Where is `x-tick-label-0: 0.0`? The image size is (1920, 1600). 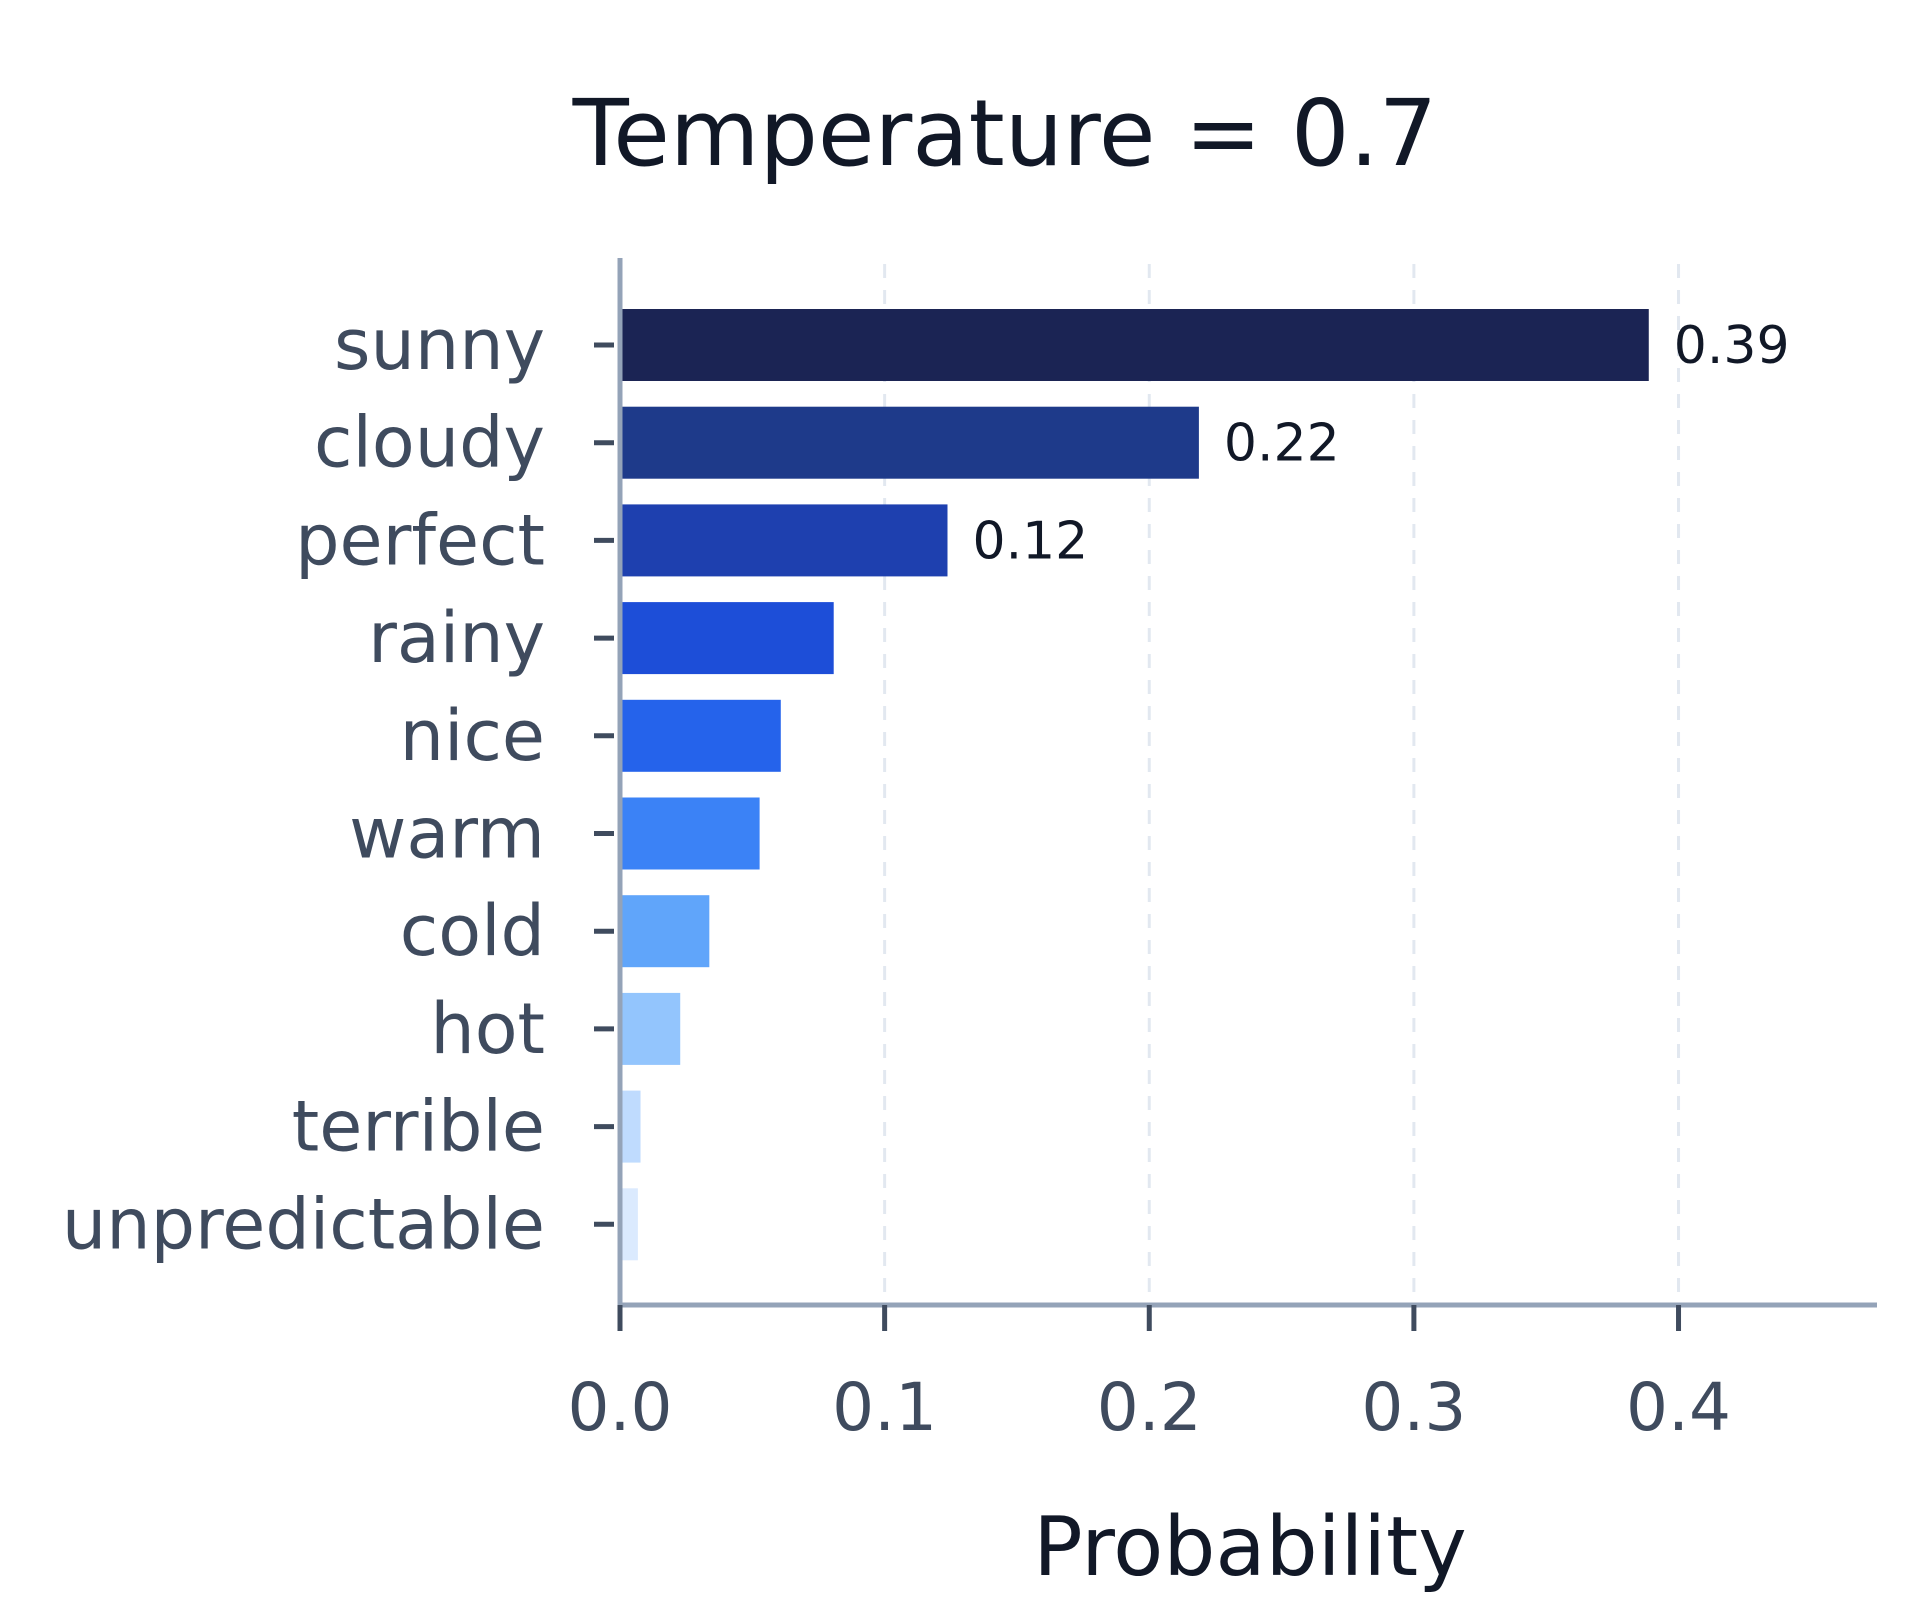 x-tick-label-0: 0.0 is located at coordinates (620, 1407).